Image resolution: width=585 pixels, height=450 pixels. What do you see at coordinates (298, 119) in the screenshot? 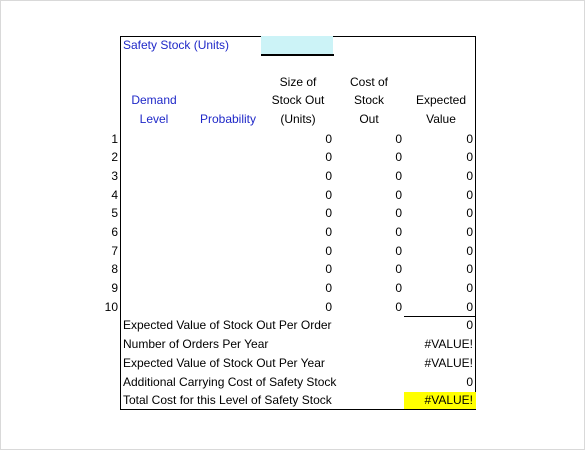
I see `header-size-line3: (Units)` at bounding box center [298, 119].